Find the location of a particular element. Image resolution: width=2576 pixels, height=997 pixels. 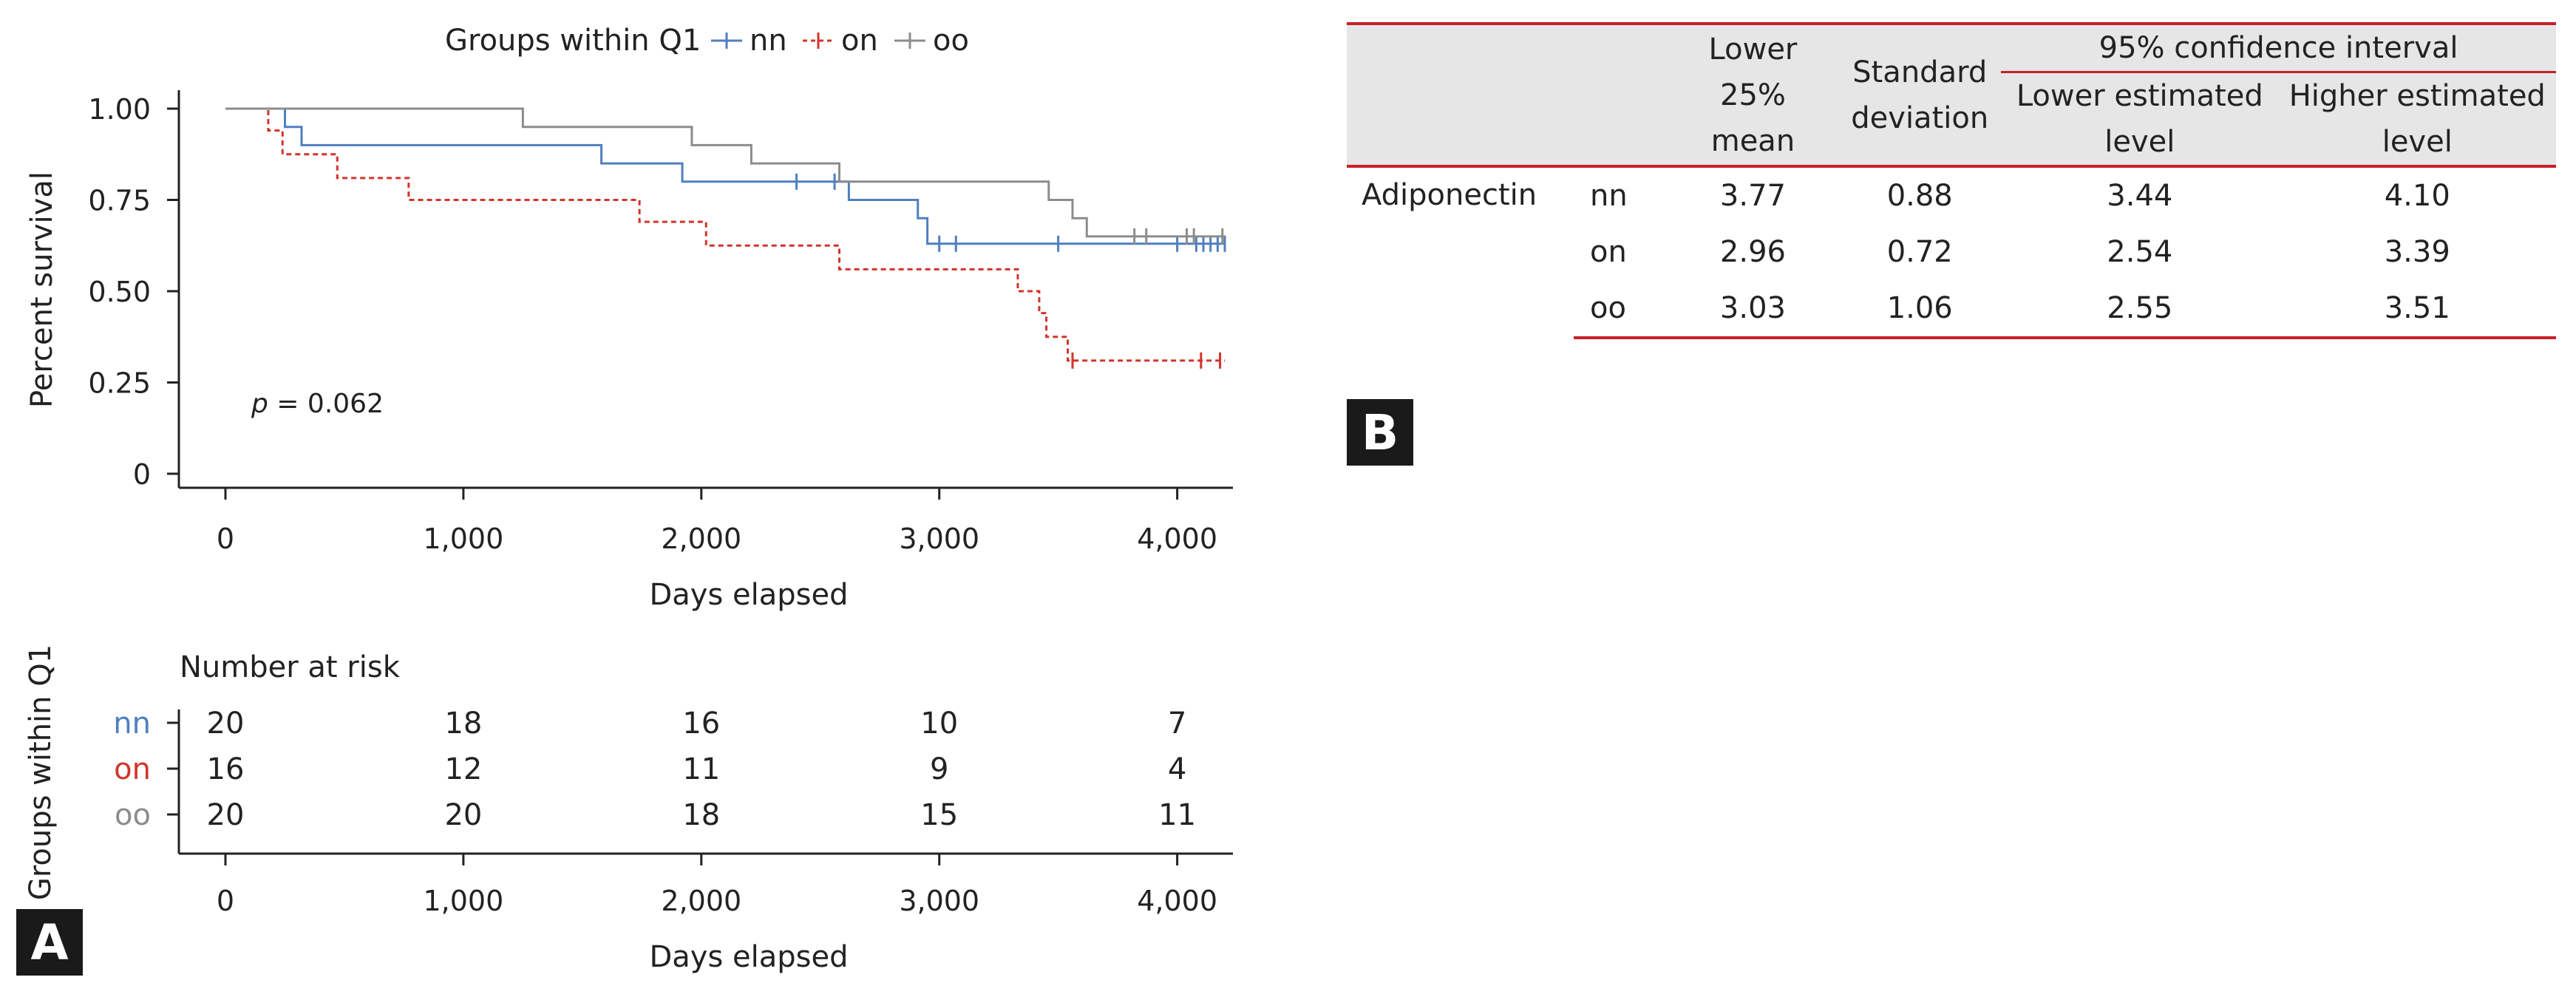

upper-cell: 4.10 is located at coordinates (2417, 196).